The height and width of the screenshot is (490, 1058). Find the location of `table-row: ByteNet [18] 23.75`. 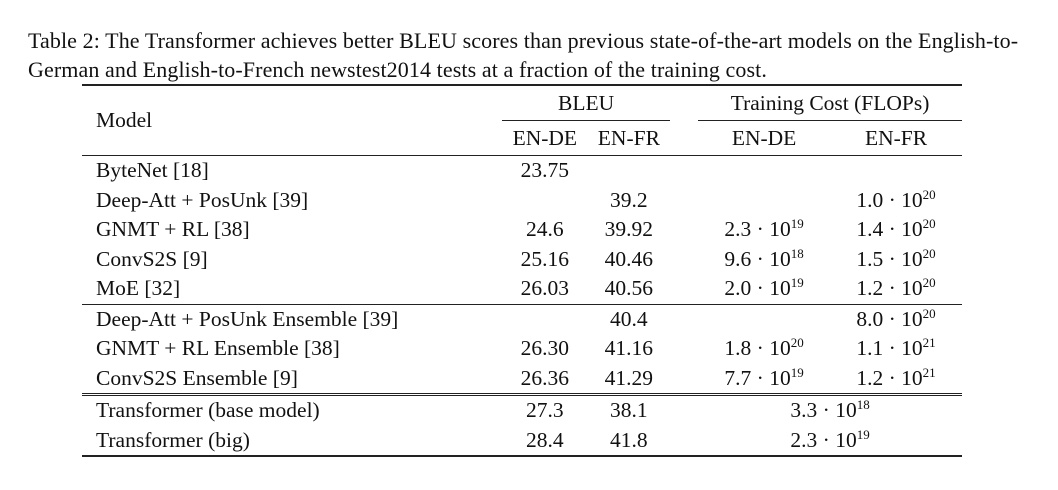

table-row: ByteNet [18] 23.75 is located at coordinates (522, 170).